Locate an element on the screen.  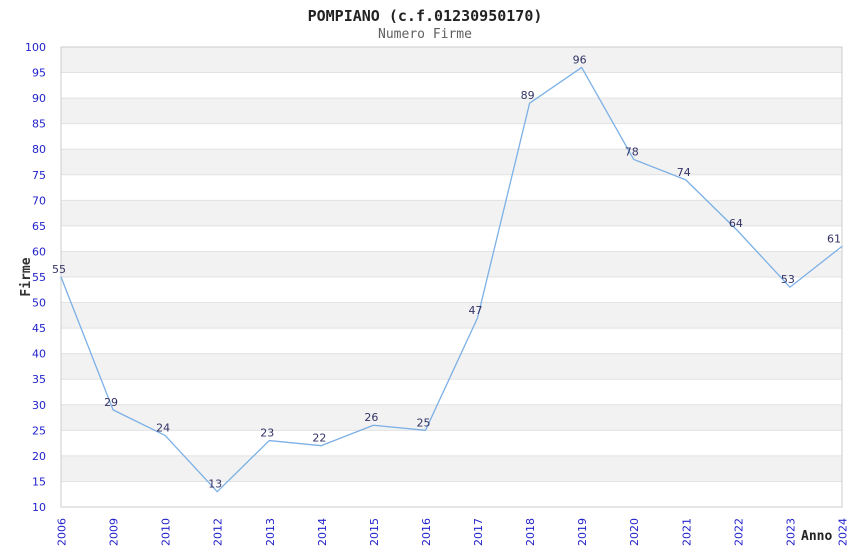
data-label: 61 is located at coordinates (834, 238).